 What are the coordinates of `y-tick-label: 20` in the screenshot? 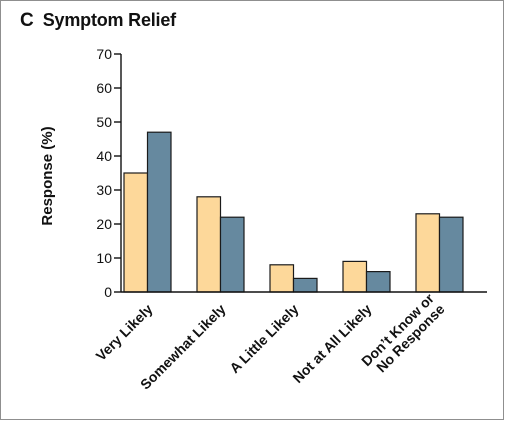 It's located at (104, 224).